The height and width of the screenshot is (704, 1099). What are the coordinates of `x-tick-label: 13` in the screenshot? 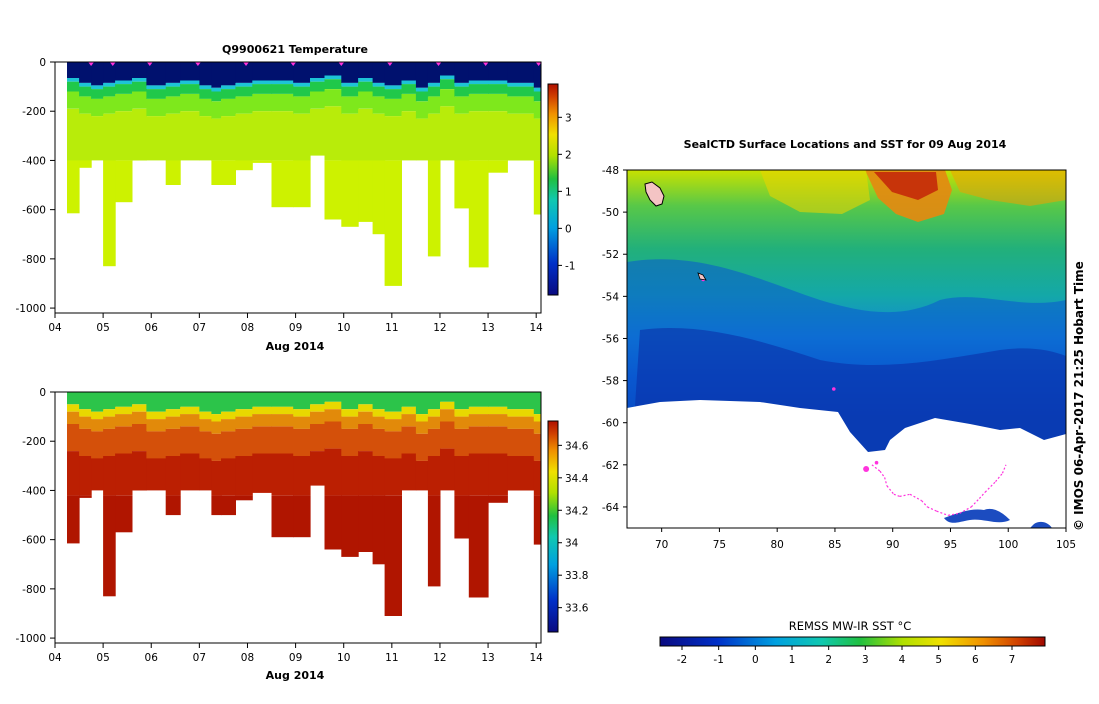 It's located at (487, 328).